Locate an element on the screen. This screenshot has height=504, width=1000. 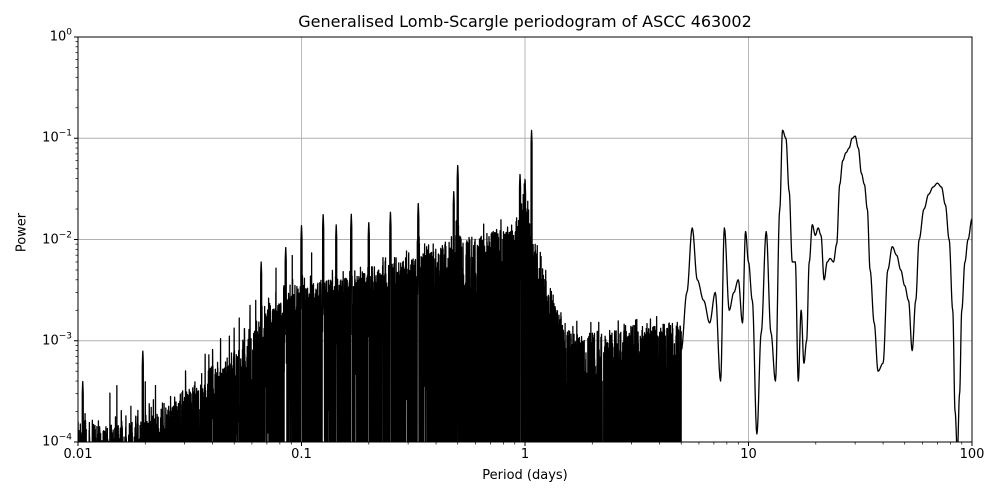
y-tick-label-1e-1: 10⁻¹ is located at coordinates (57, 137).